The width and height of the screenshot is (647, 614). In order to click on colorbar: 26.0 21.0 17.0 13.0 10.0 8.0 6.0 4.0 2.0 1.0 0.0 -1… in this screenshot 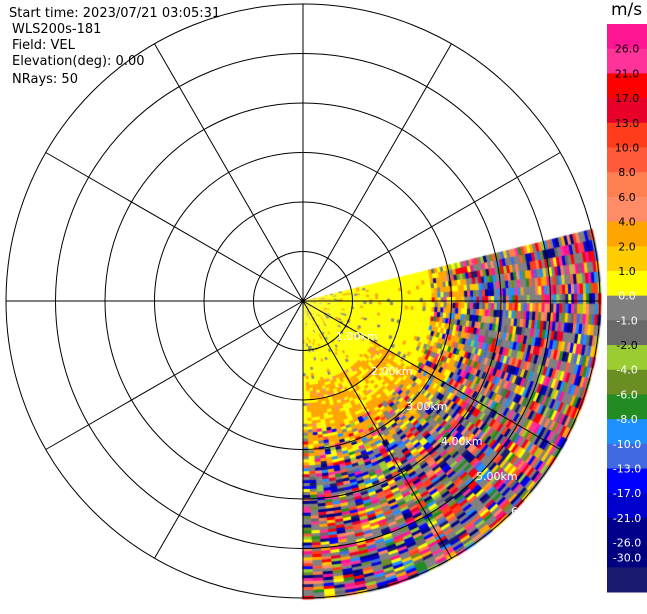, I will do `click(627, 308)`.